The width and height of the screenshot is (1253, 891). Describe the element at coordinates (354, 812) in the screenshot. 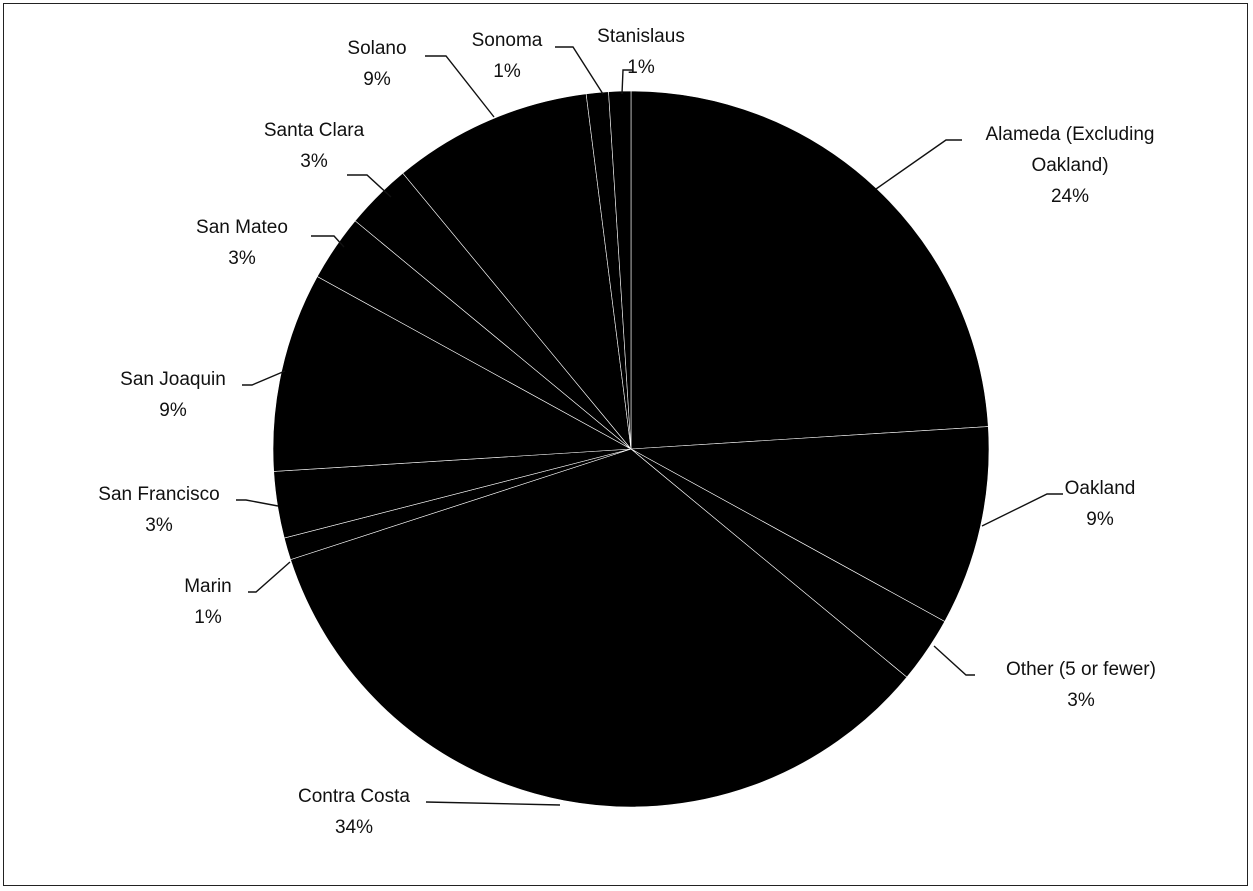

I see `slice-label-3: Contra Costa 34%` at that location.